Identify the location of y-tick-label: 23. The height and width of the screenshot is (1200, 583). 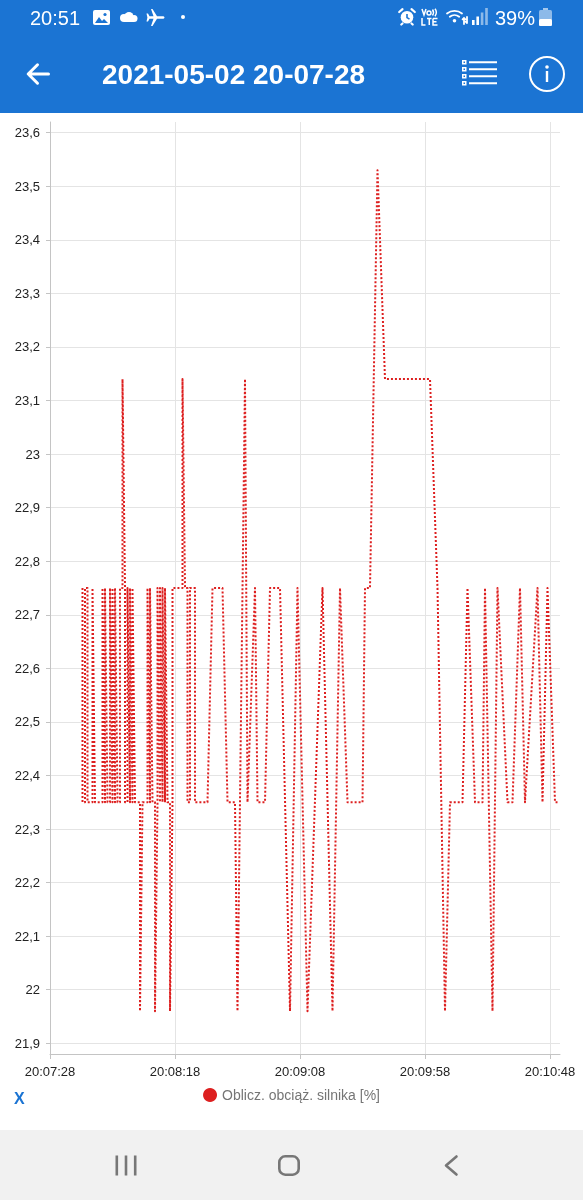
(32, 454).